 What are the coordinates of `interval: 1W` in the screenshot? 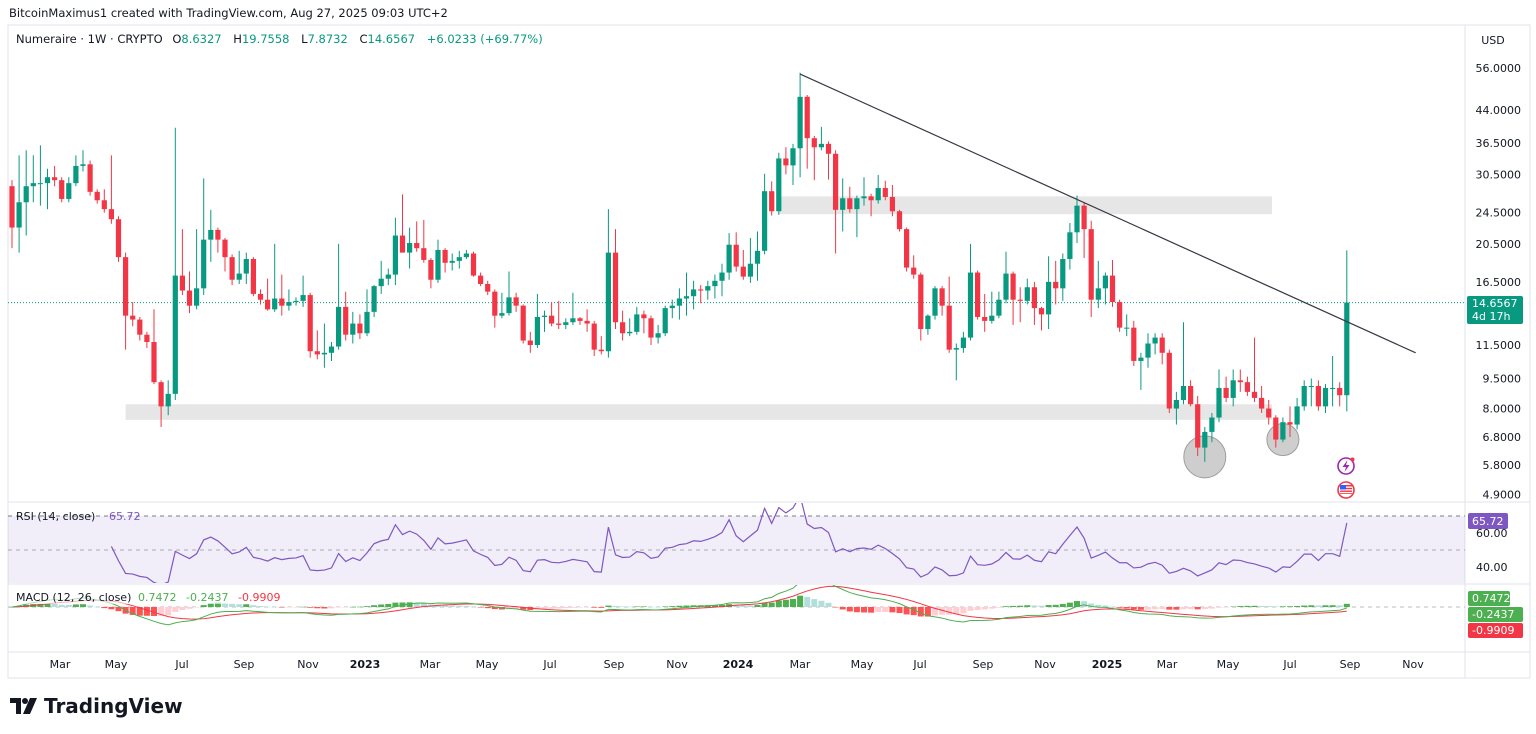 It's located at (97, 39).